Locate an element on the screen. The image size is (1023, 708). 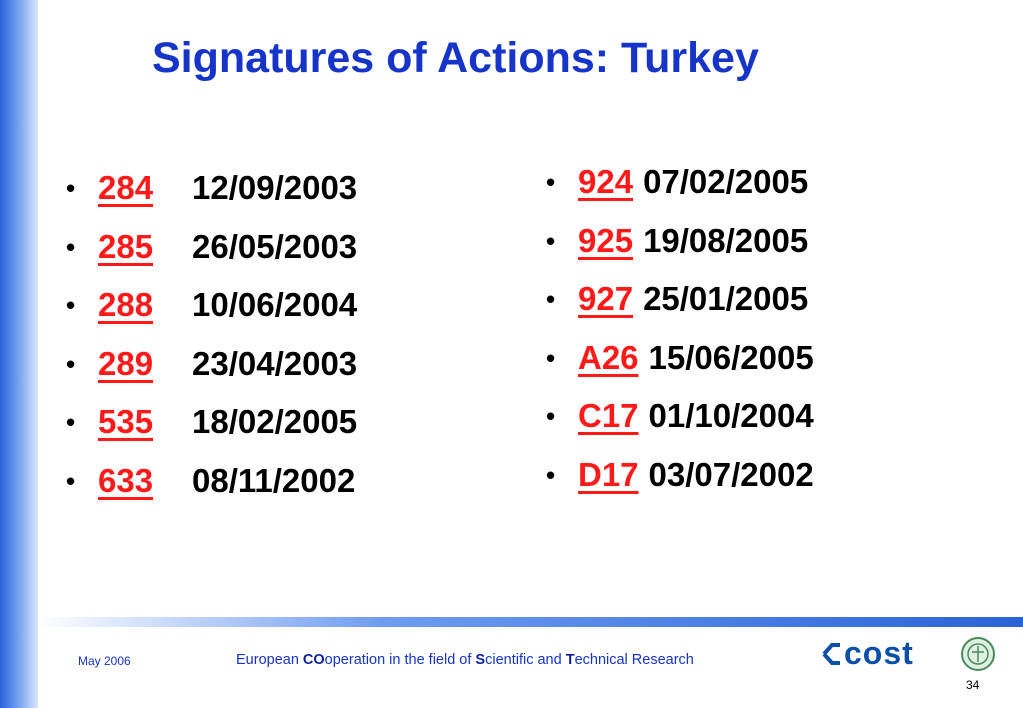
action-link: D17 is located at coordinates (608, 474).